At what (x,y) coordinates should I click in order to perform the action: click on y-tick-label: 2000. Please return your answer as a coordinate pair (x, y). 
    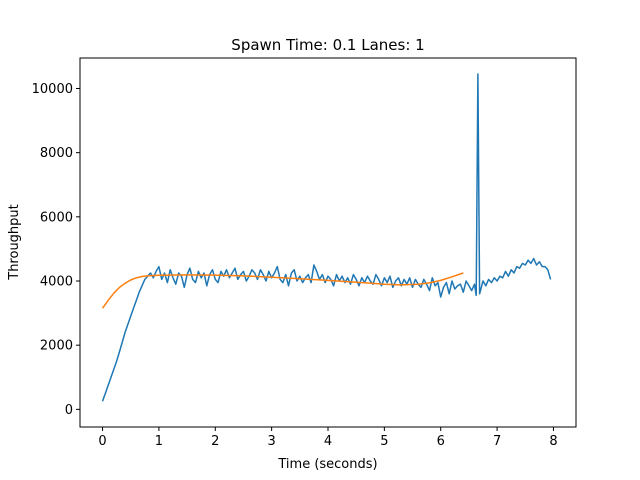
    Looking at the image, I should click on (56, 346).